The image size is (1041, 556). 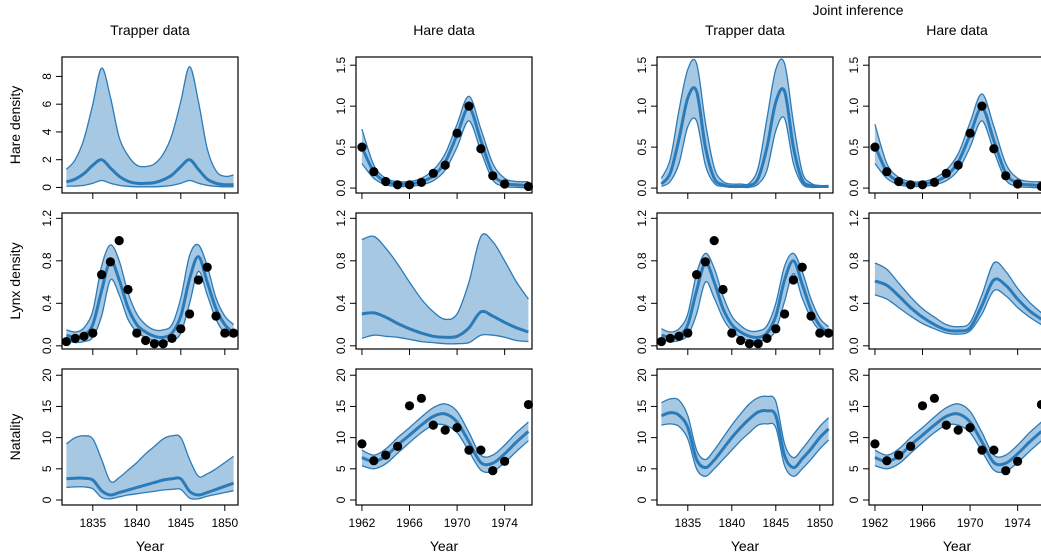 I want to click on row-label: Hare density, so click(x=15, y=125).